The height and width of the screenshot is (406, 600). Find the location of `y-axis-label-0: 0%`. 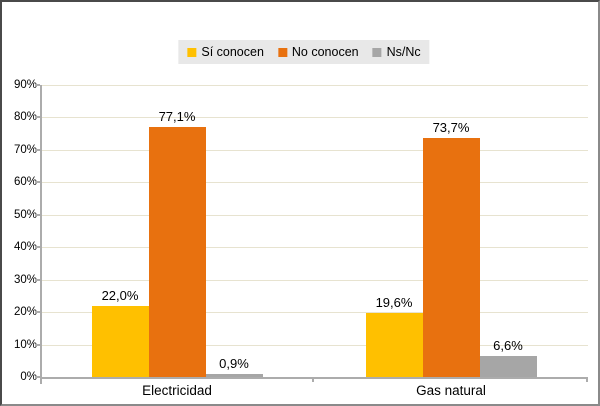

y-axis-label-0: 0% is located at coordinates (28, 377).